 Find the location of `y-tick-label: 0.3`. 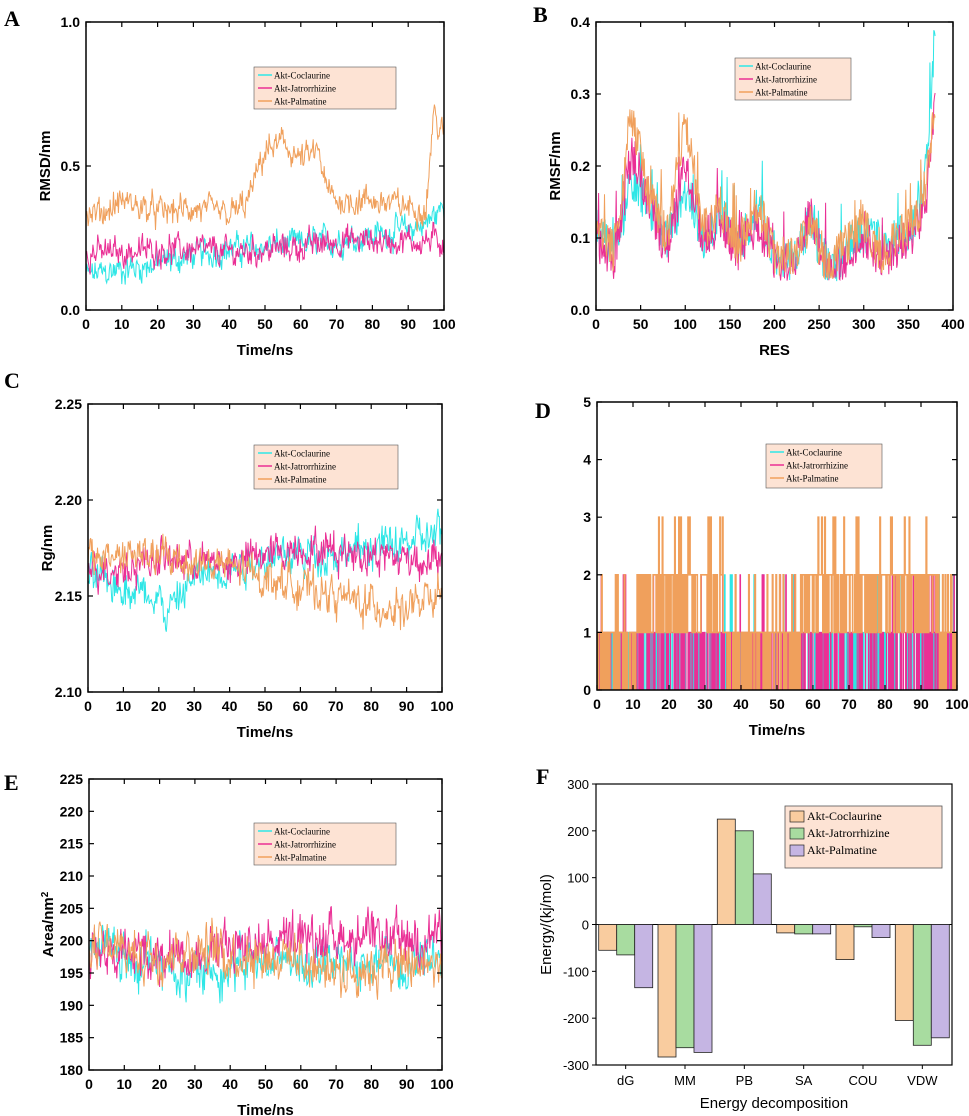

y-tick-label: 0.3 is located at coordinates (581, 94).